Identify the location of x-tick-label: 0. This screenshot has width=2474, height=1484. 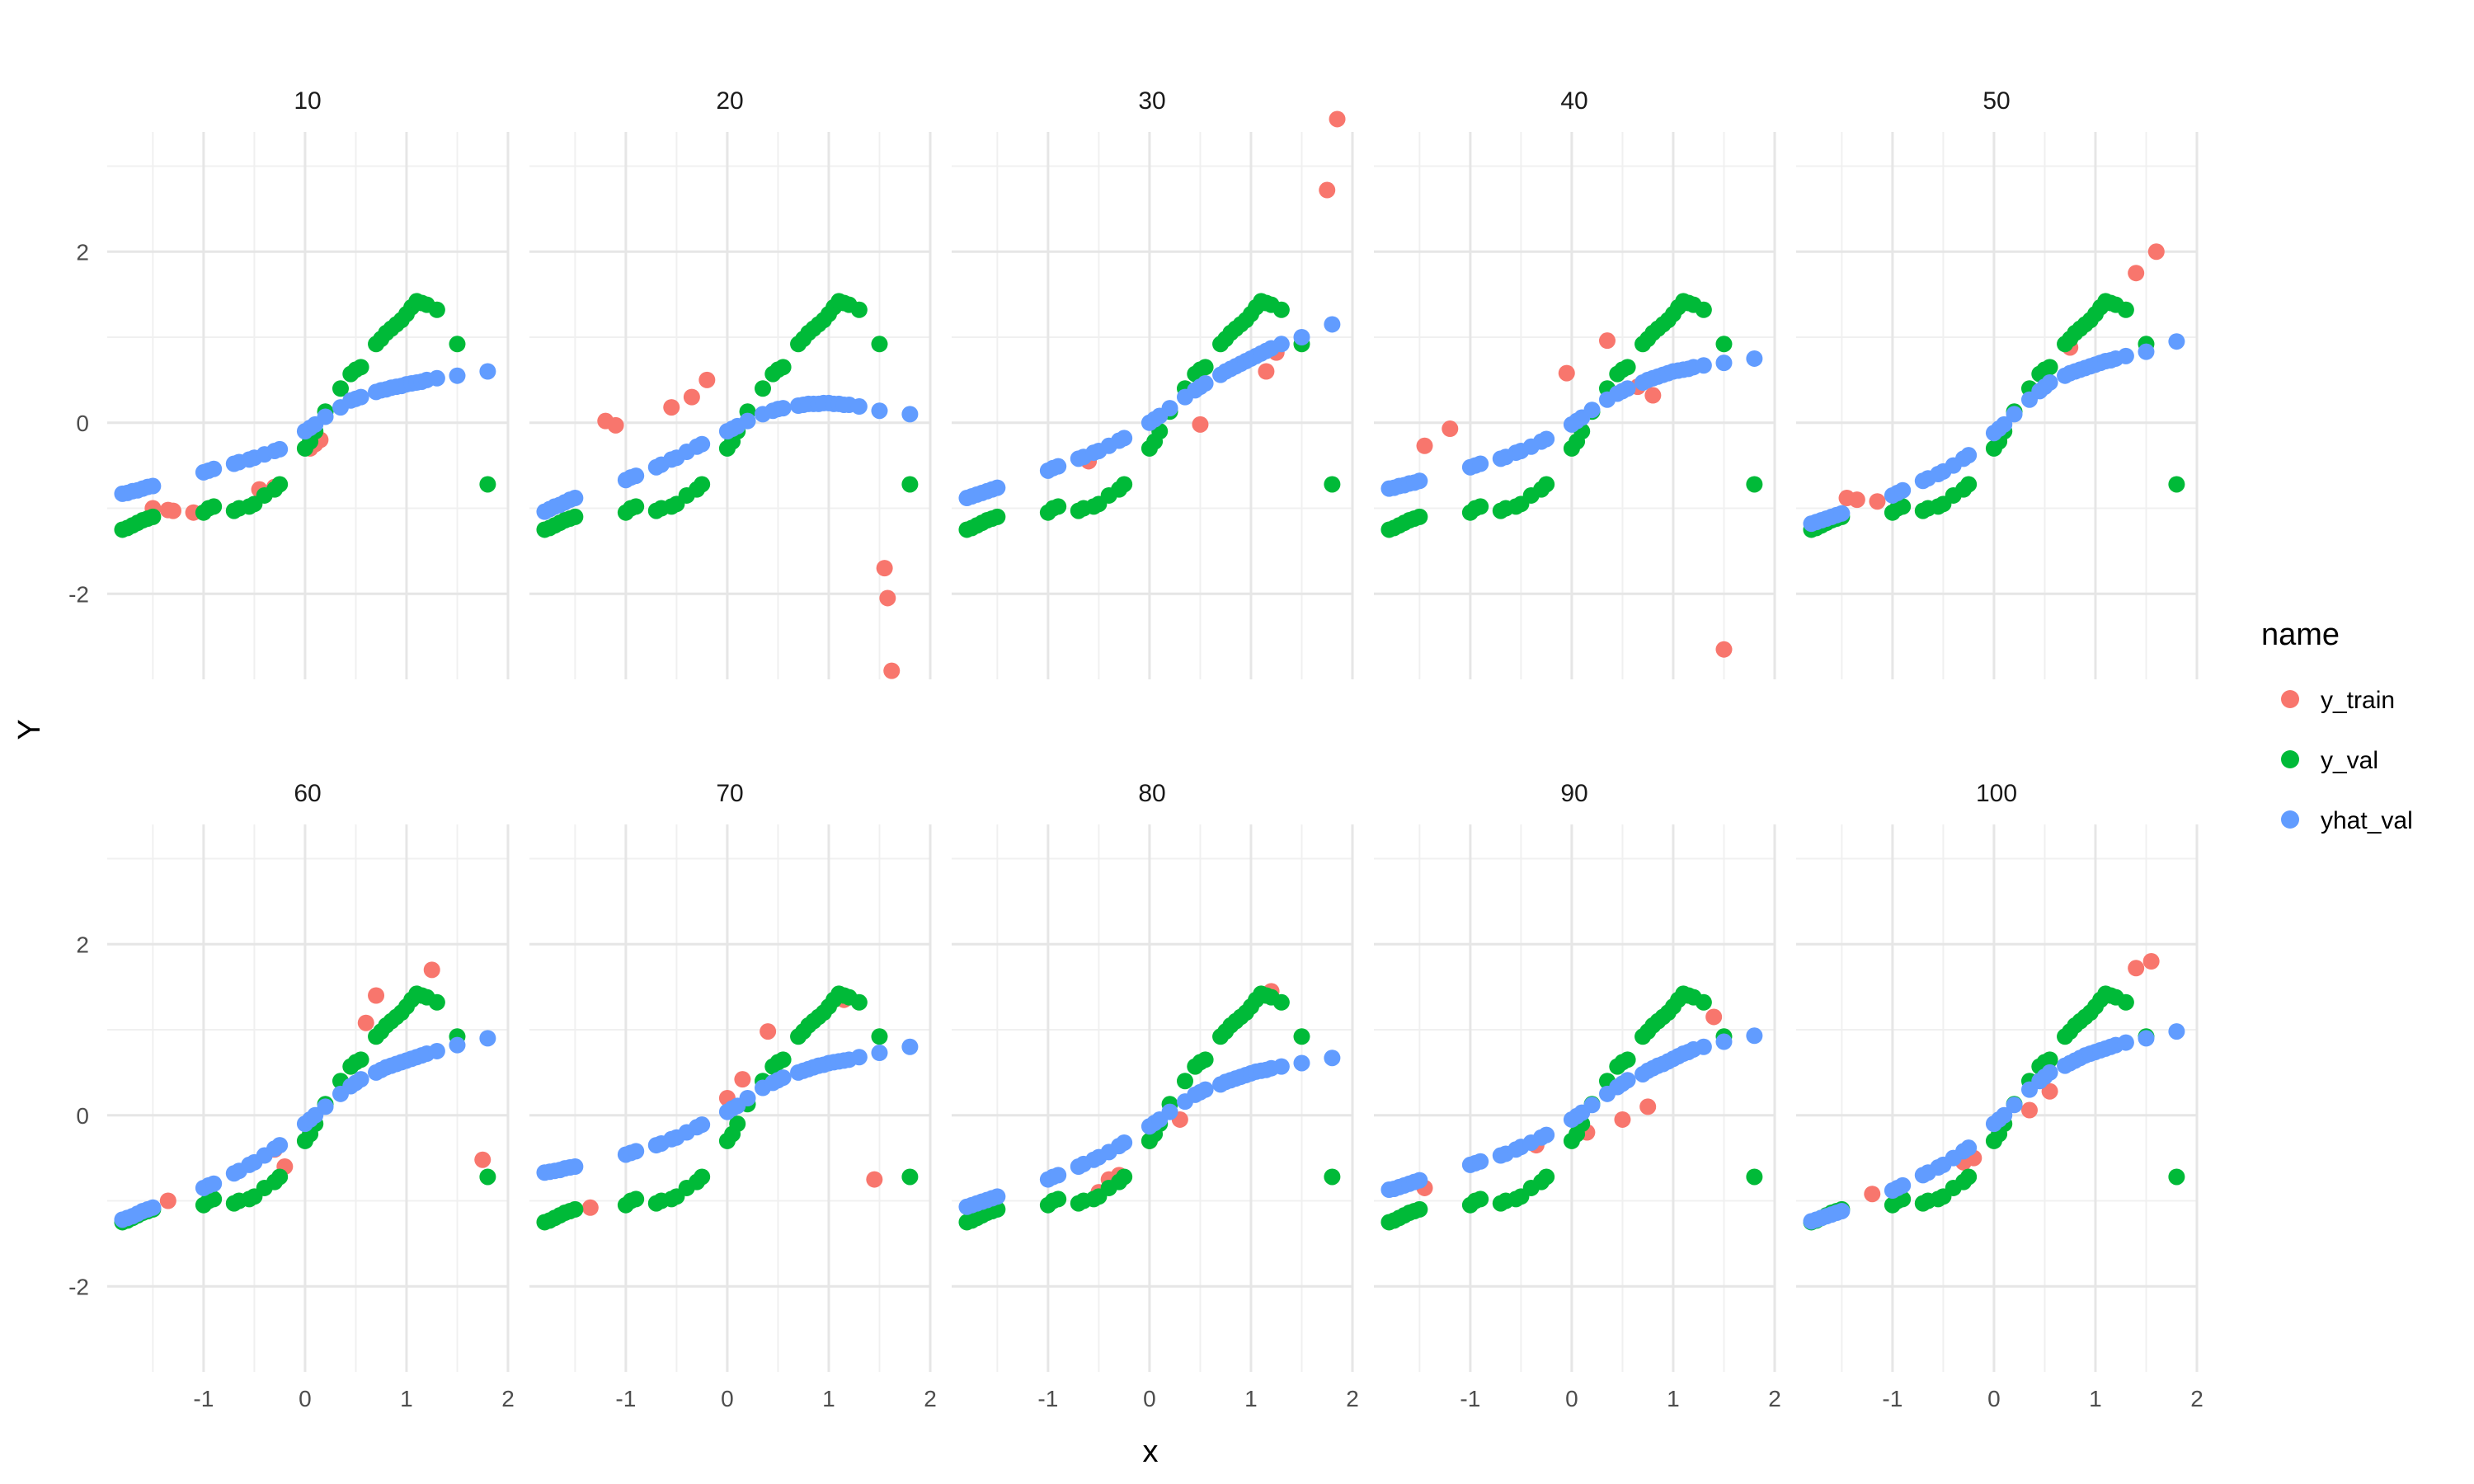
(1994, 1398).